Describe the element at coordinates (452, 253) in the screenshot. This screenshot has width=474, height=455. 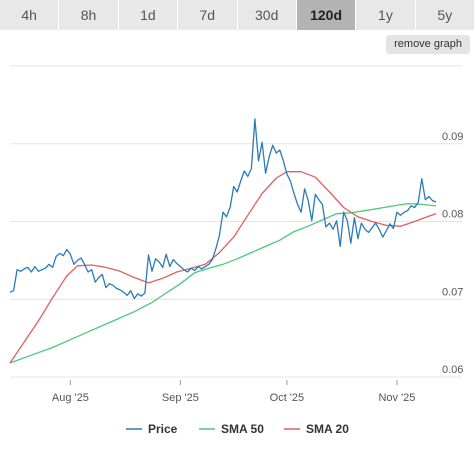
I see `y-axis: 0.06 0.07 0.08 0.09` at that location.